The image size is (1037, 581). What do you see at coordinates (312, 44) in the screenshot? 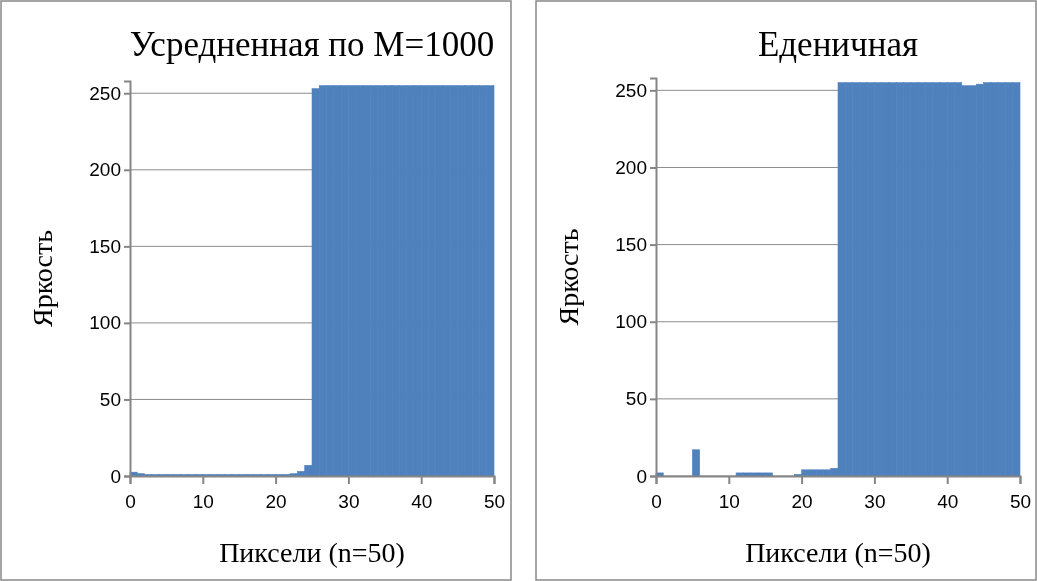
I see `chart-title: Усредненная по M=1000` at bounding box center [312, 44].